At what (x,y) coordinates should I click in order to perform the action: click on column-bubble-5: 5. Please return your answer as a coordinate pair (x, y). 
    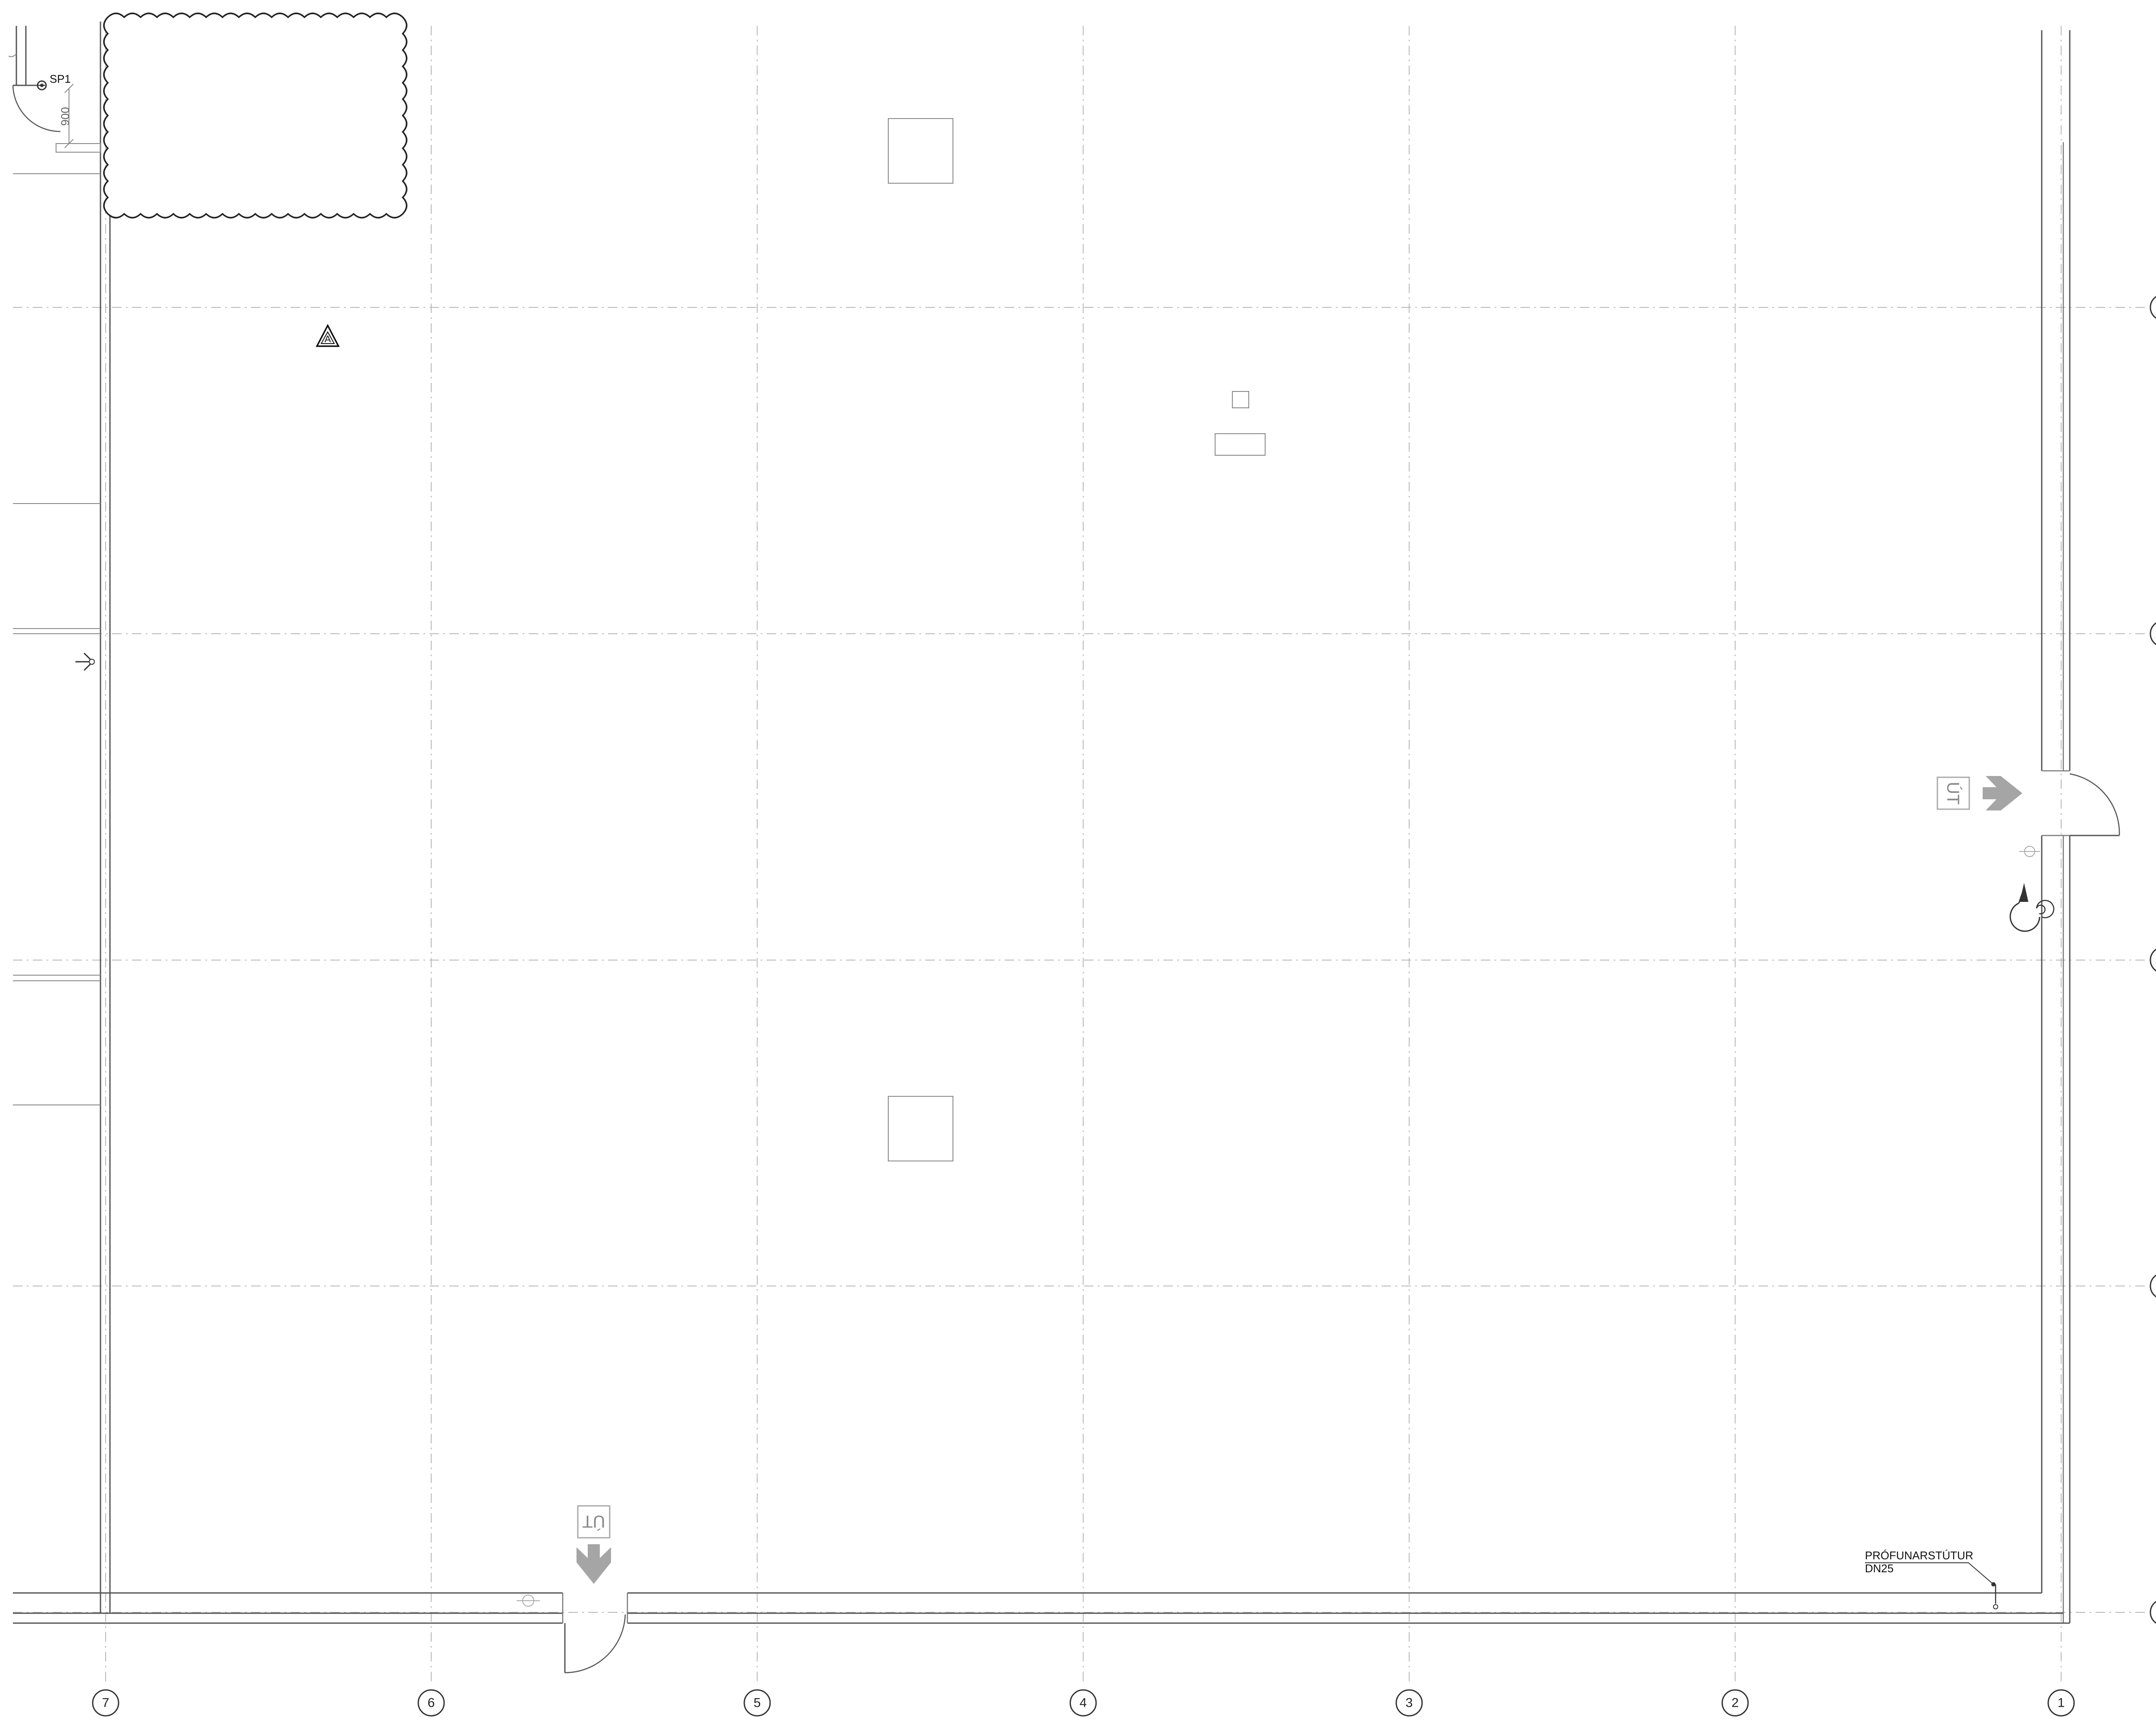
    Looking at the image, I should click on (757, 1703).